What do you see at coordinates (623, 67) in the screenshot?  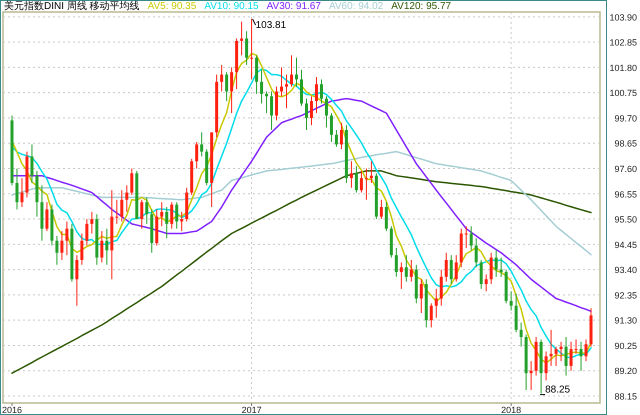 I see `y-tick-label: 101.80` at bounding box center [623, 67].